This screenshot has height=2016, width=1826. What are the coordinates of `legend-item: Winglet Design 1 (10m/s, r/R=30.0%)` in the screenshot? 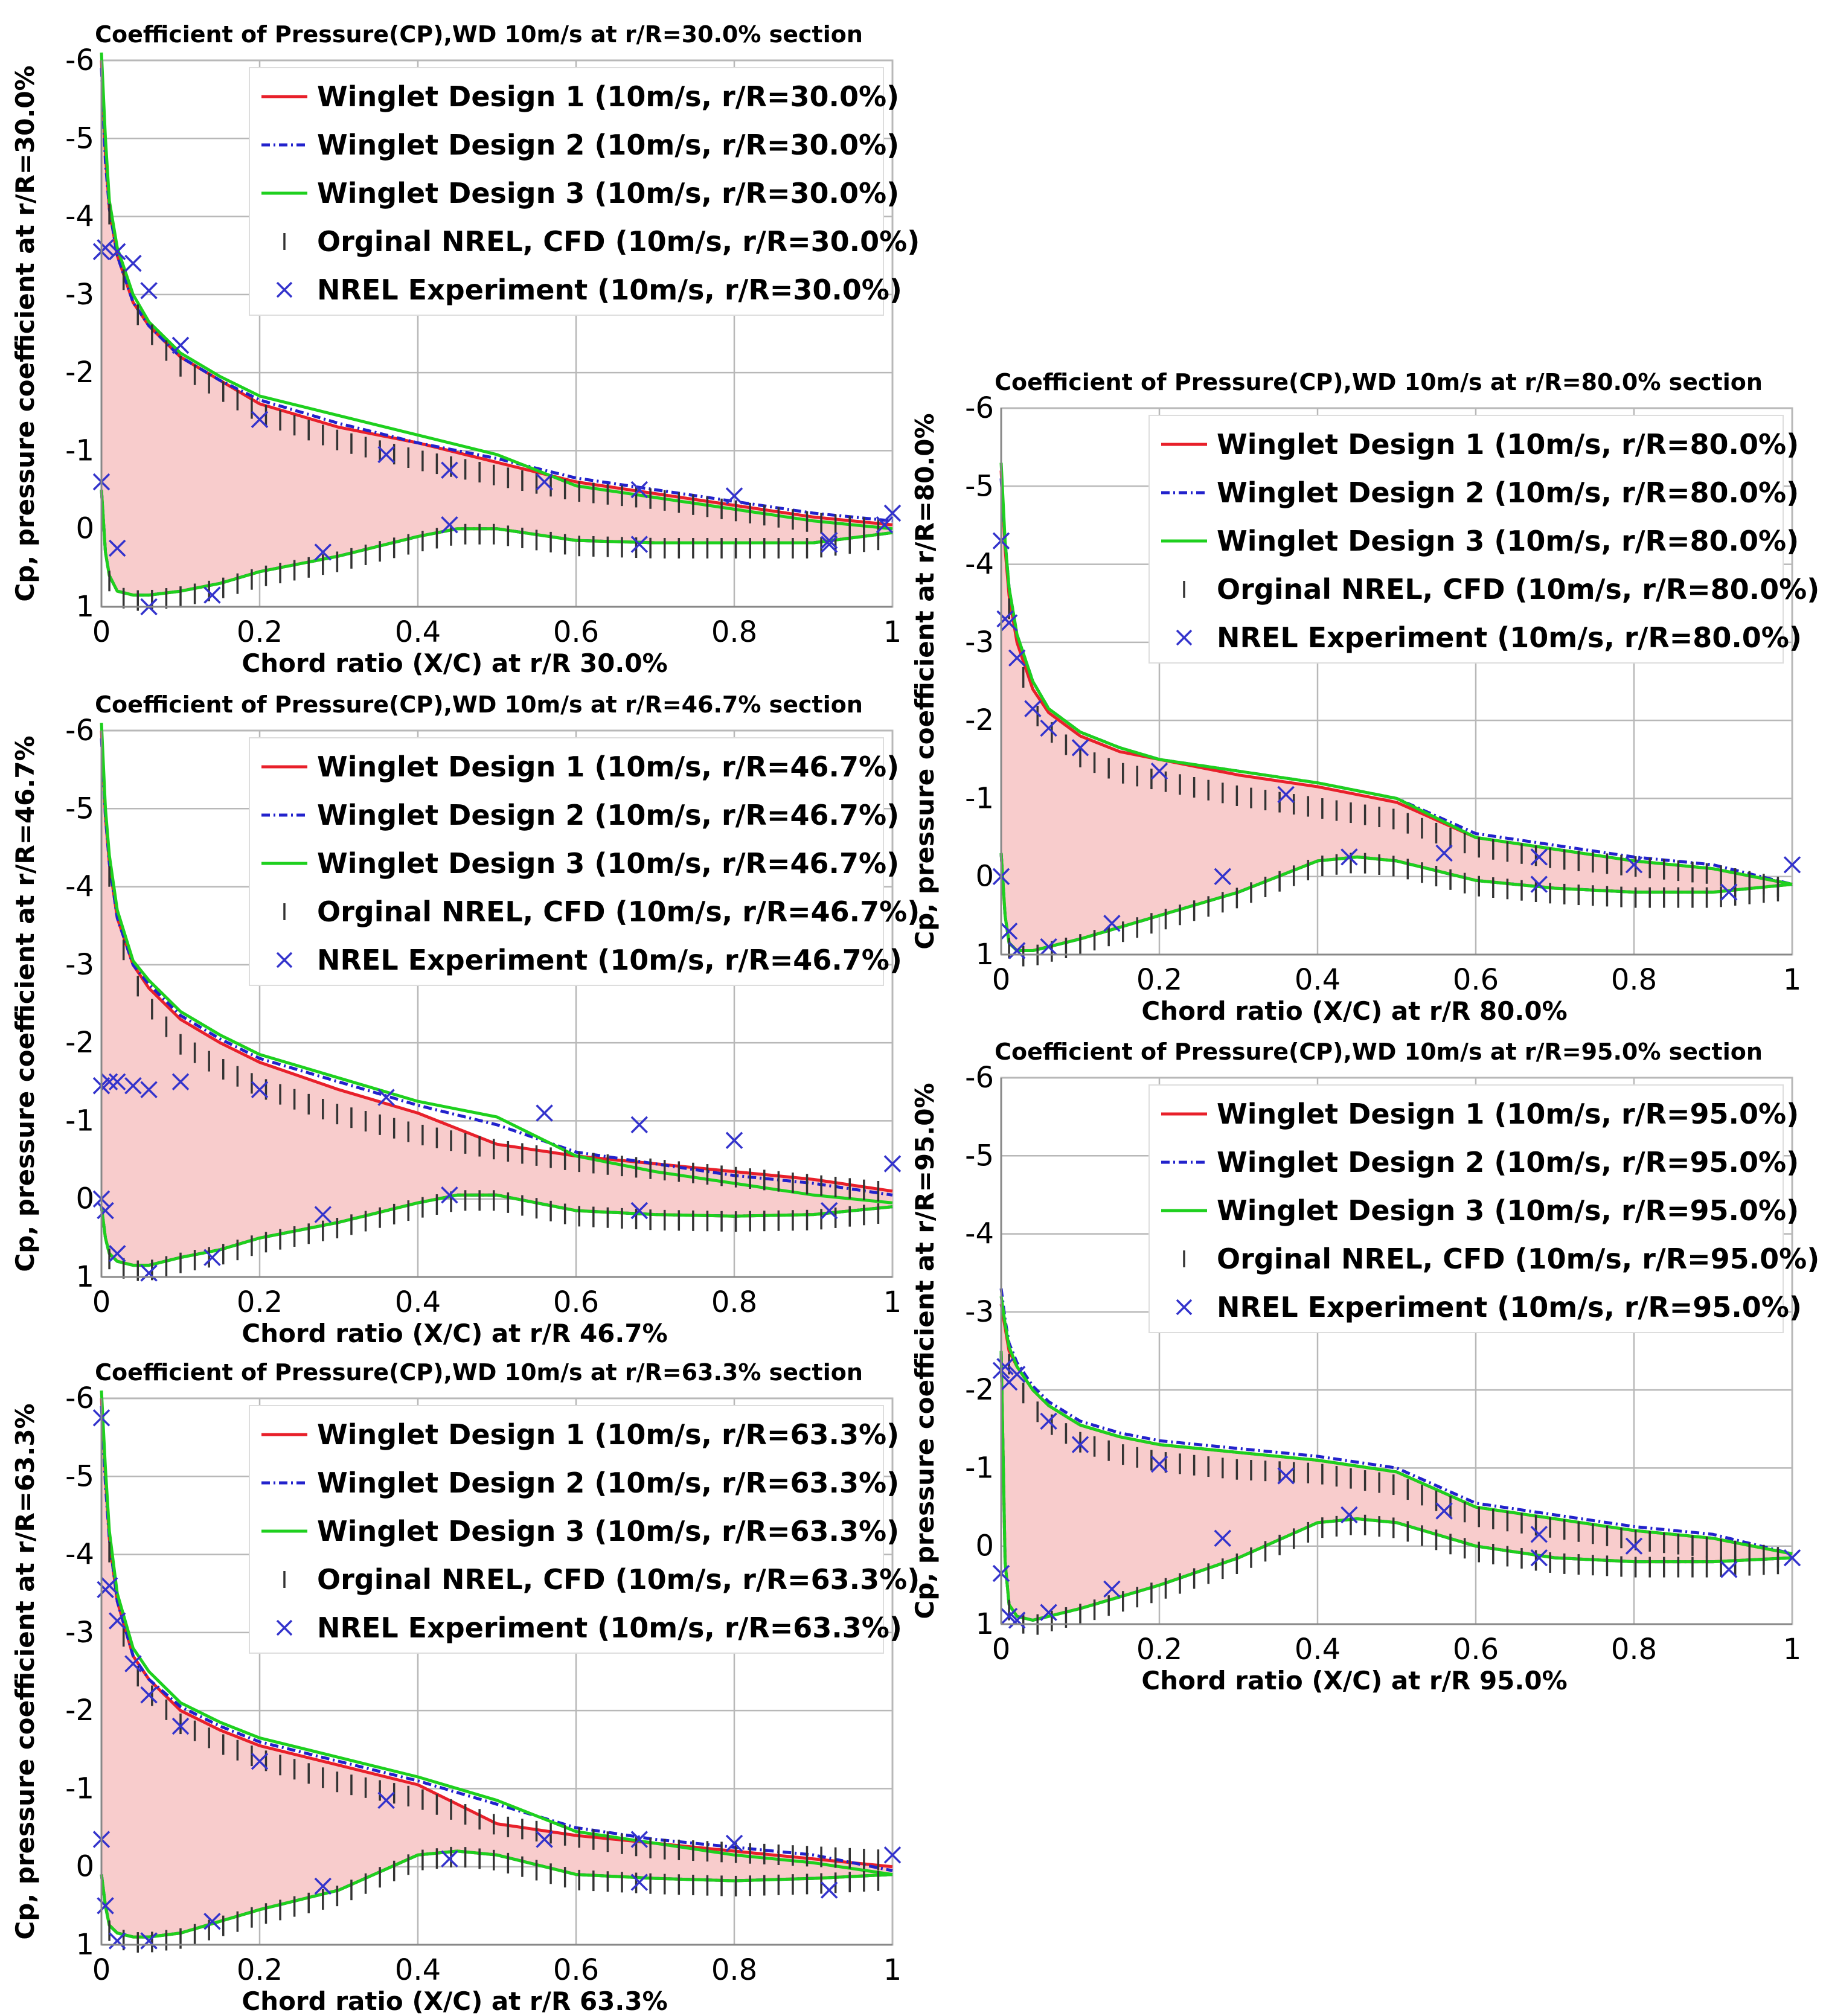 It's located at (580, 96).